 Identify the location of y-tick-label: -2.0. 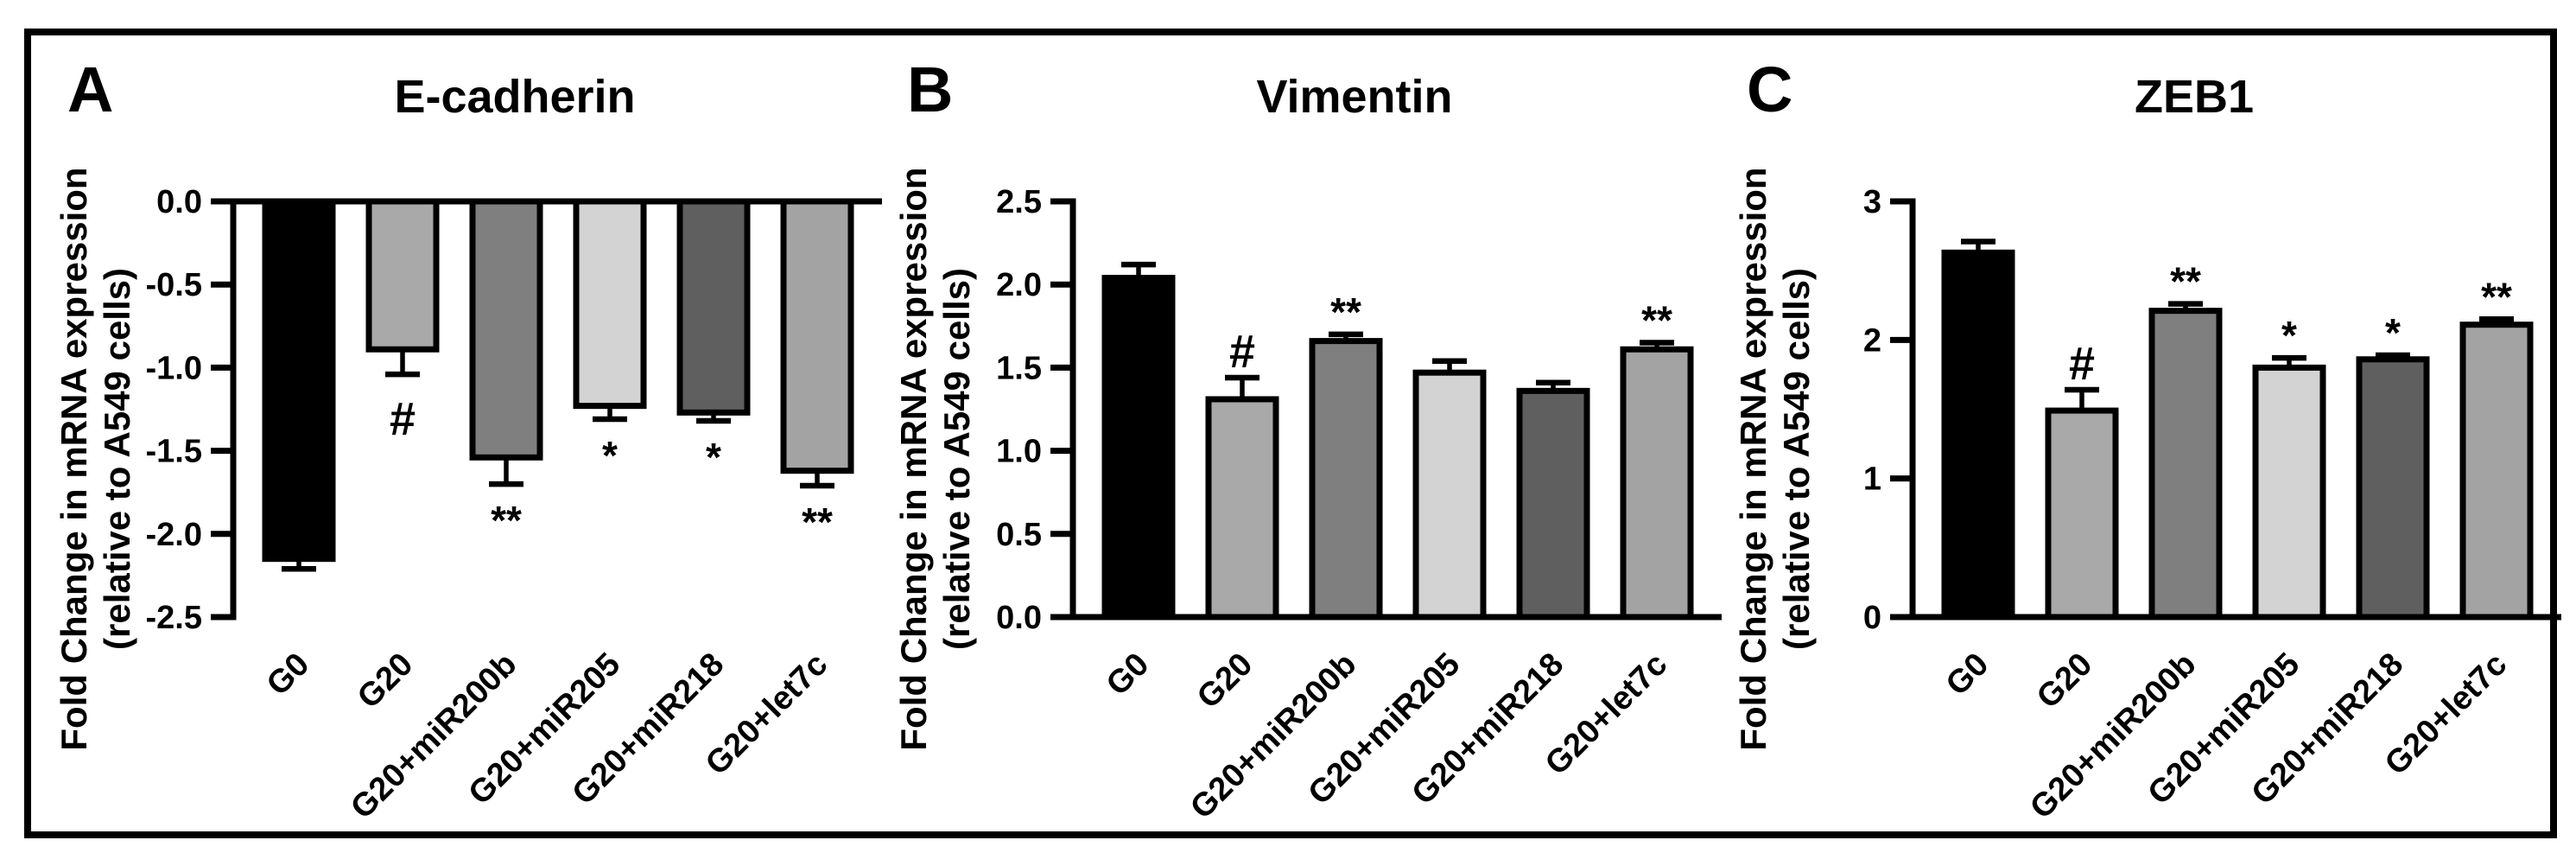
(174, 535).